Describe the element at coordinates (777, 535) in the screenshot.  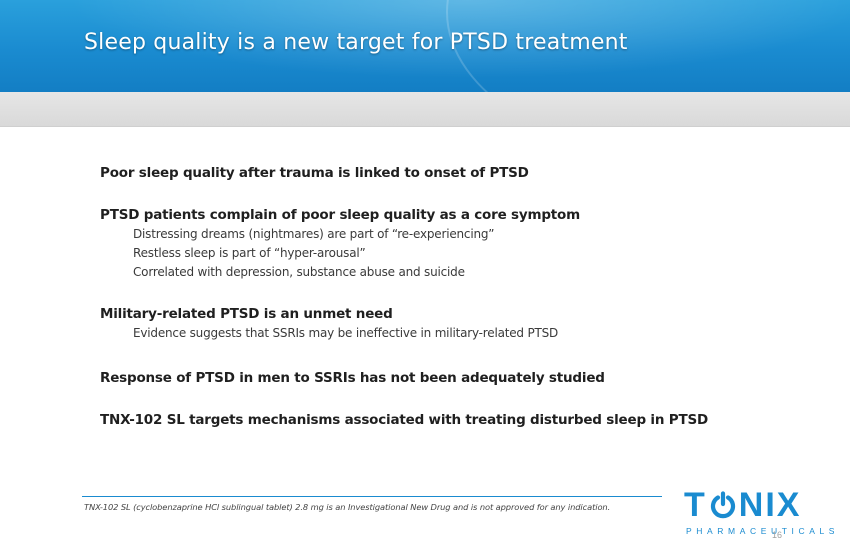
I see `page-number: 16` at that location.